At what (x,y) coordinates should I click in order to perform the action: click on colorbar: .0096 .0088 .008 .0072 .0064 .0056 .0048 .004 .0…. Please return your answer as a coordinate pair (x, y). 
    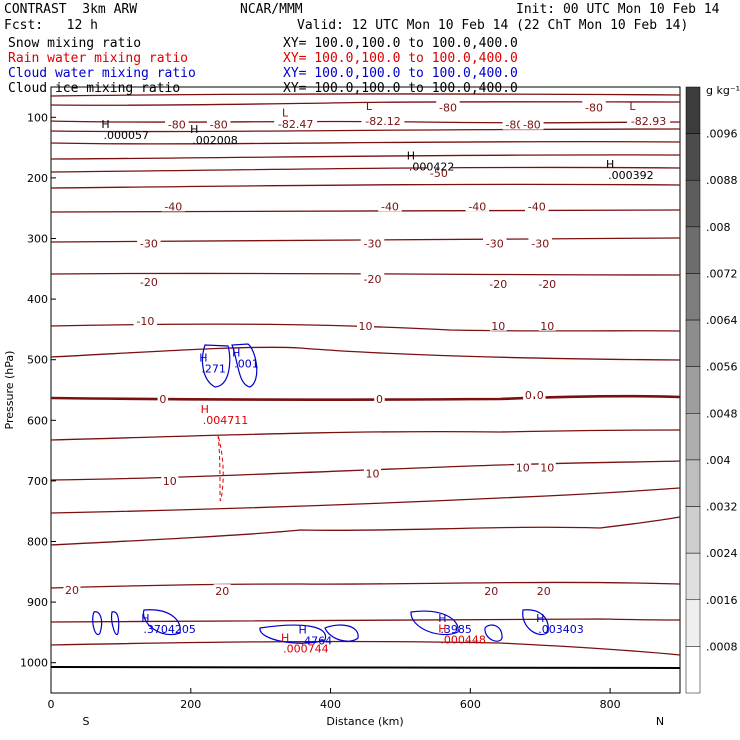
    Looking at the image, I should click on (711, 390).